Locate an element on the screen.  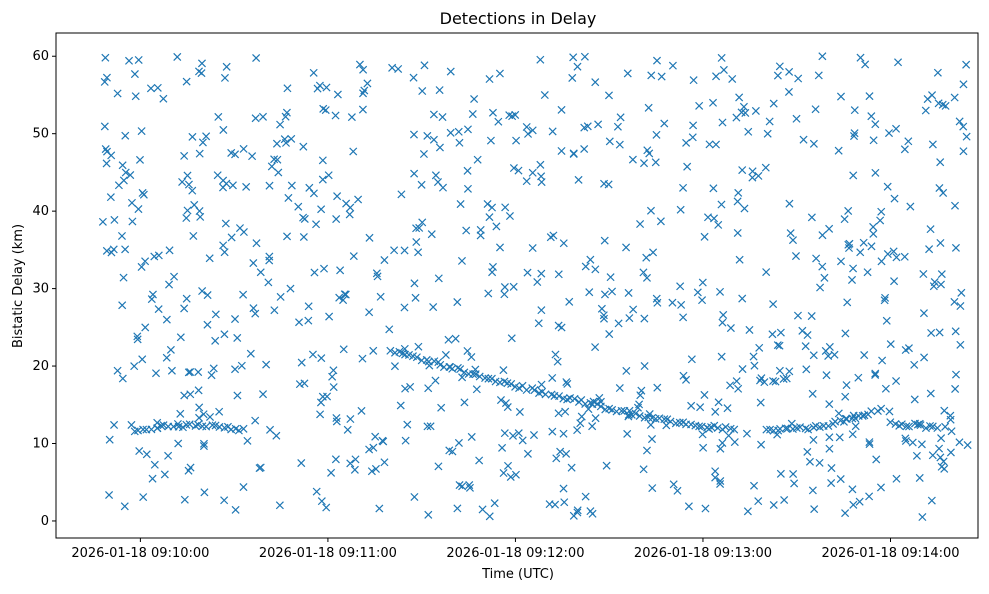
y-tick-label: 40 is located at coordinates (40, 211).